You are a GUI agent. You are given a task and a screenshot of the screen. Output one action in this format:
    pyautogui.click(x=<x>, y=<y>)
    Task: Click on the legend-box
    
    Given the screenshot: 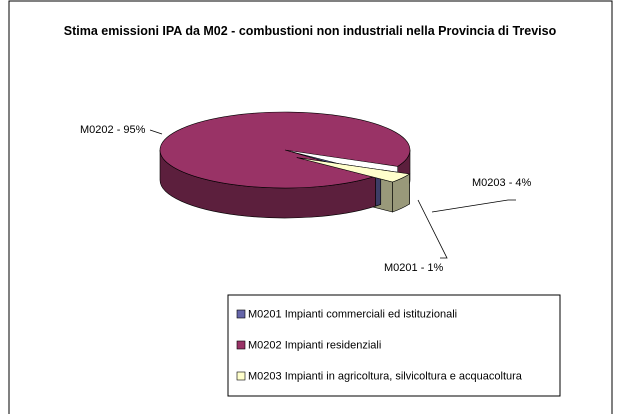 What is the action you would take?
    pyautogui.click(x=394, y=345)
    